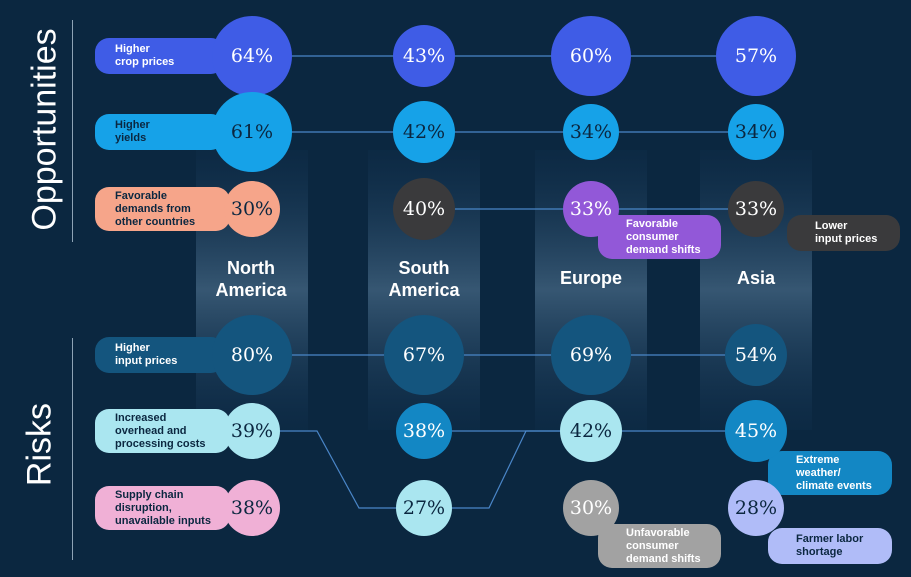 The width and height of the screenshot is (911, 577). I want to click on value-circle: 28%, so click(756, 508).